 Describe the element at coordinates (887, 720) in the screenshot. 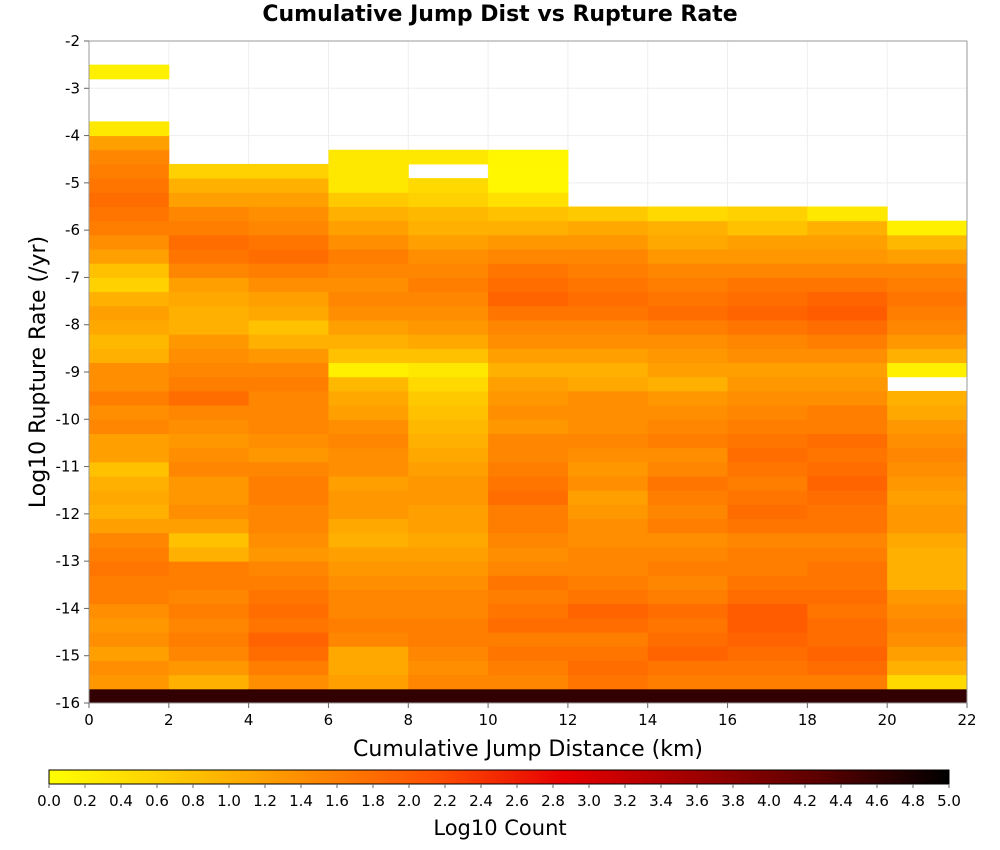

I see `x-tick-label: 20` at that location.